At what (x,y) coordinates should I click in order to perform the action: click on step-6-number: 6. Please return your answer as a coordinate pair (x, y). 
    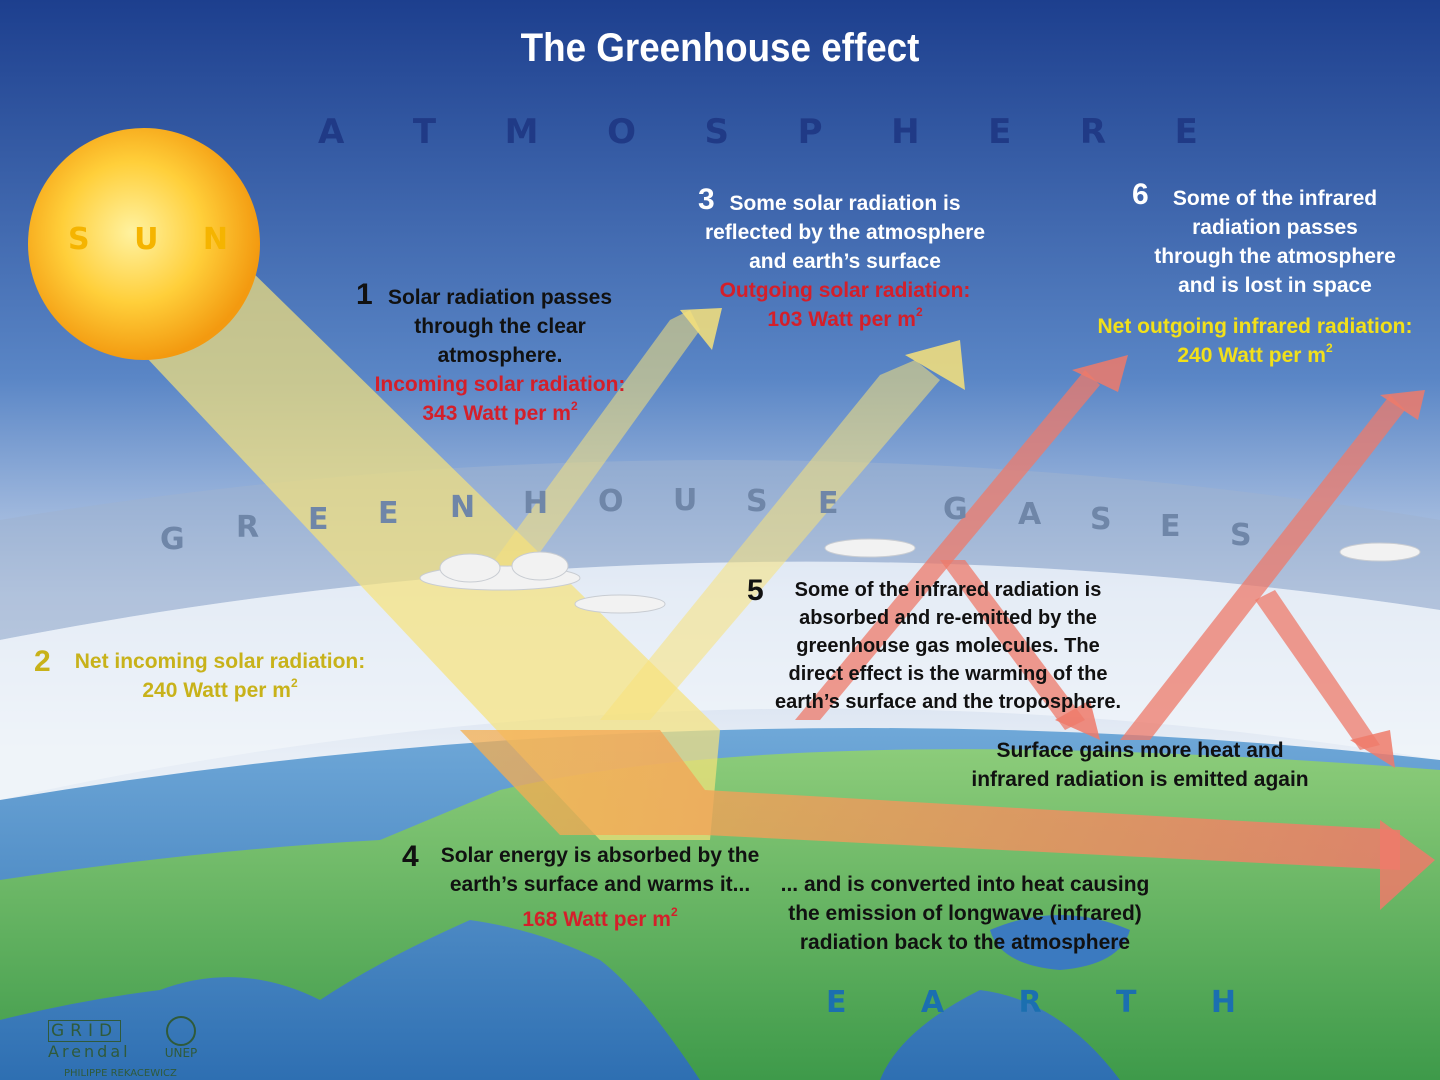
    Looking at the image, I should click on (1140, 194).